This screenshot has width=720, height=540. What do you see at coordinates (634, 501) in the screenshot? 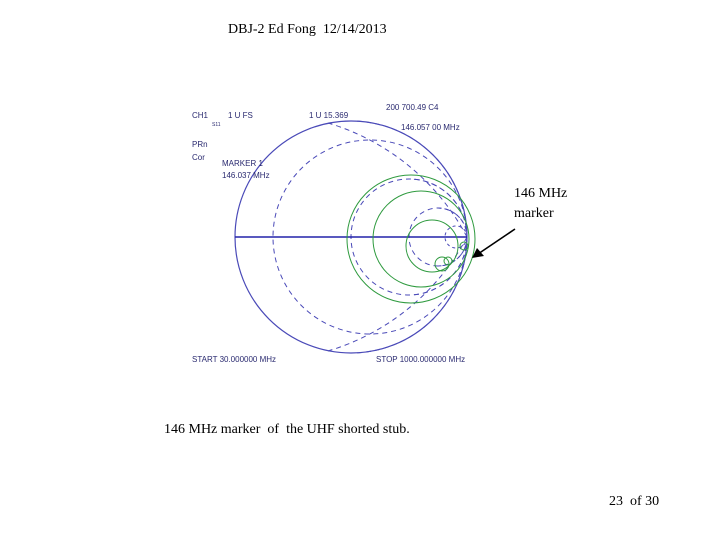
I see `page-number: 23 of 30` at bounding box center [634, 501].